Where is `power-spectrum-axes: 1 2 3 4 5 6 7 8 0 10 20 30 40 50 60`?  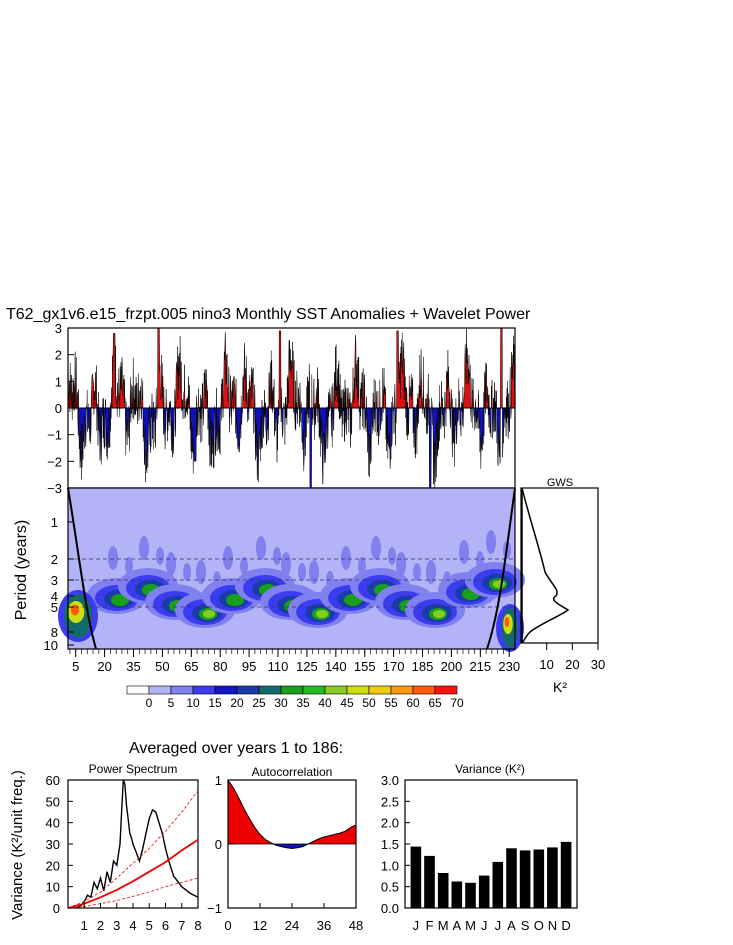 power-spectrum-axes: 1 2 3 4 5 6 7 8 0 10 20 30 40 50 60 is located at coordinates (124, 853).